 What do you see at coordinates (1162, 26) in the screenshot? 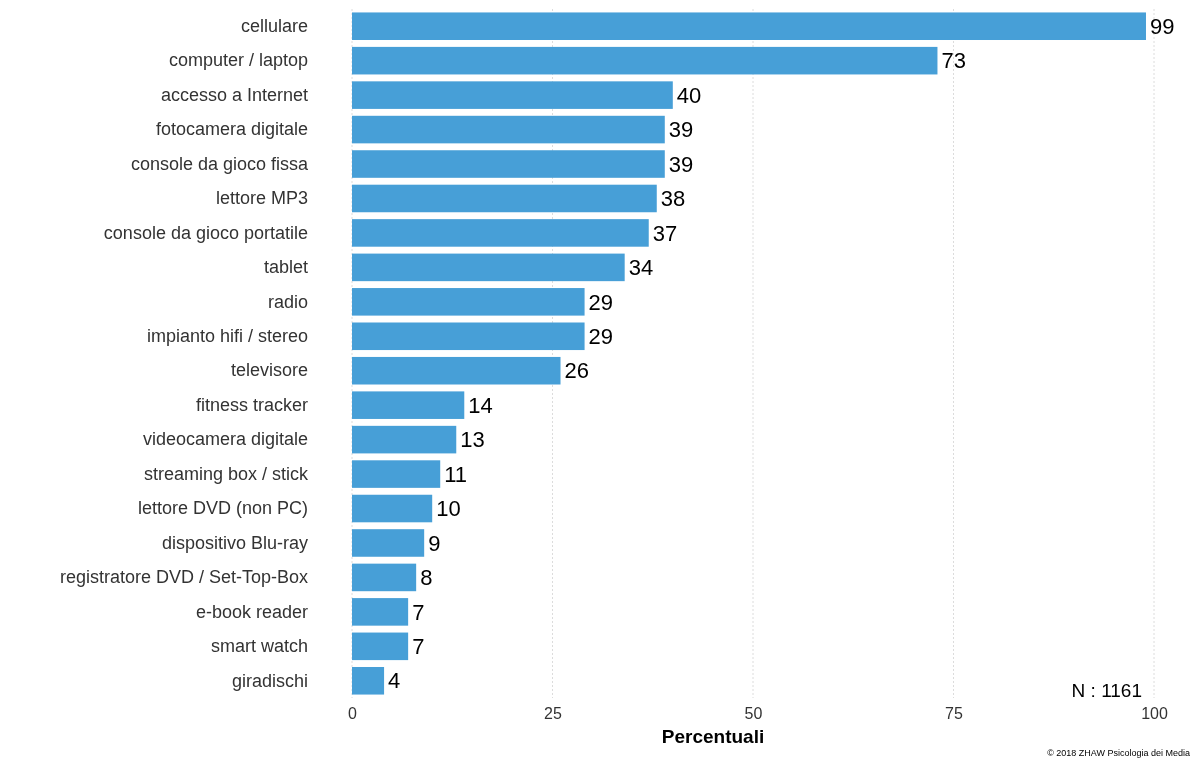
I see `data-label: 99` at bounding box center [1162, 26].